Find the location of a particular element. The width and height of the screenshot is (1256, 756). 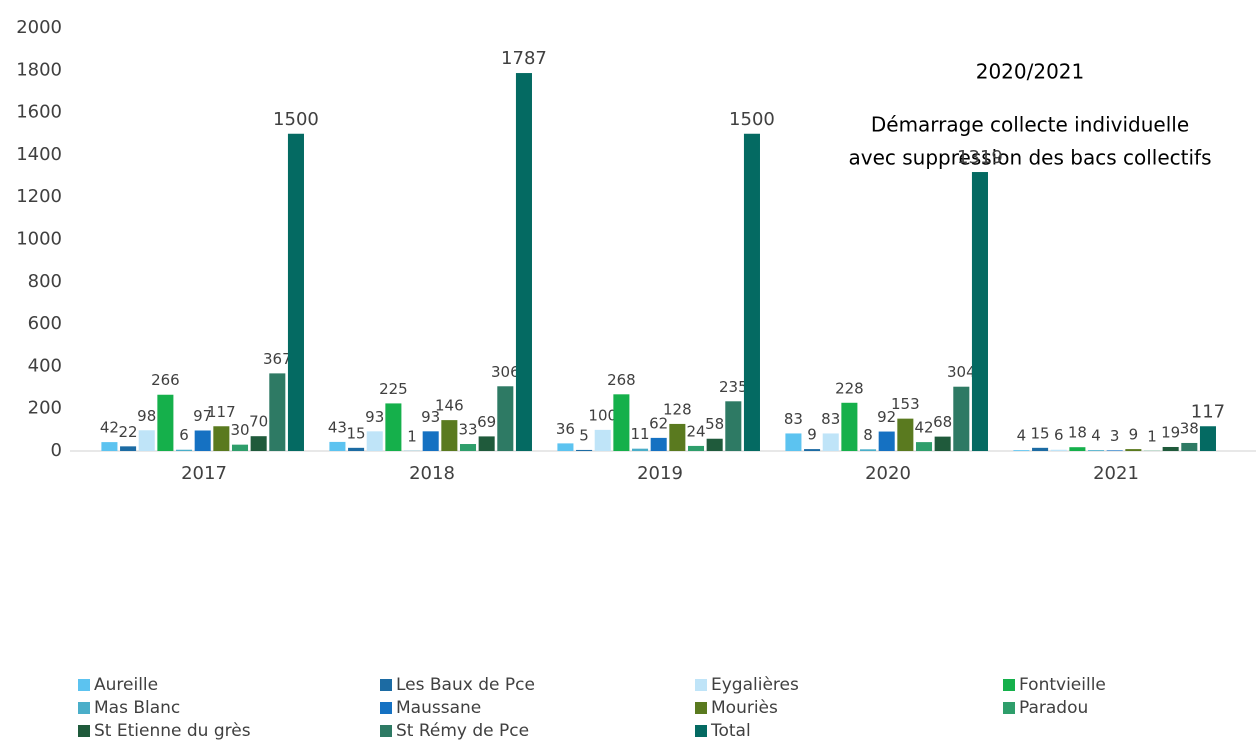

x-tick-label: 2018 is located at coordinates (432, 473).